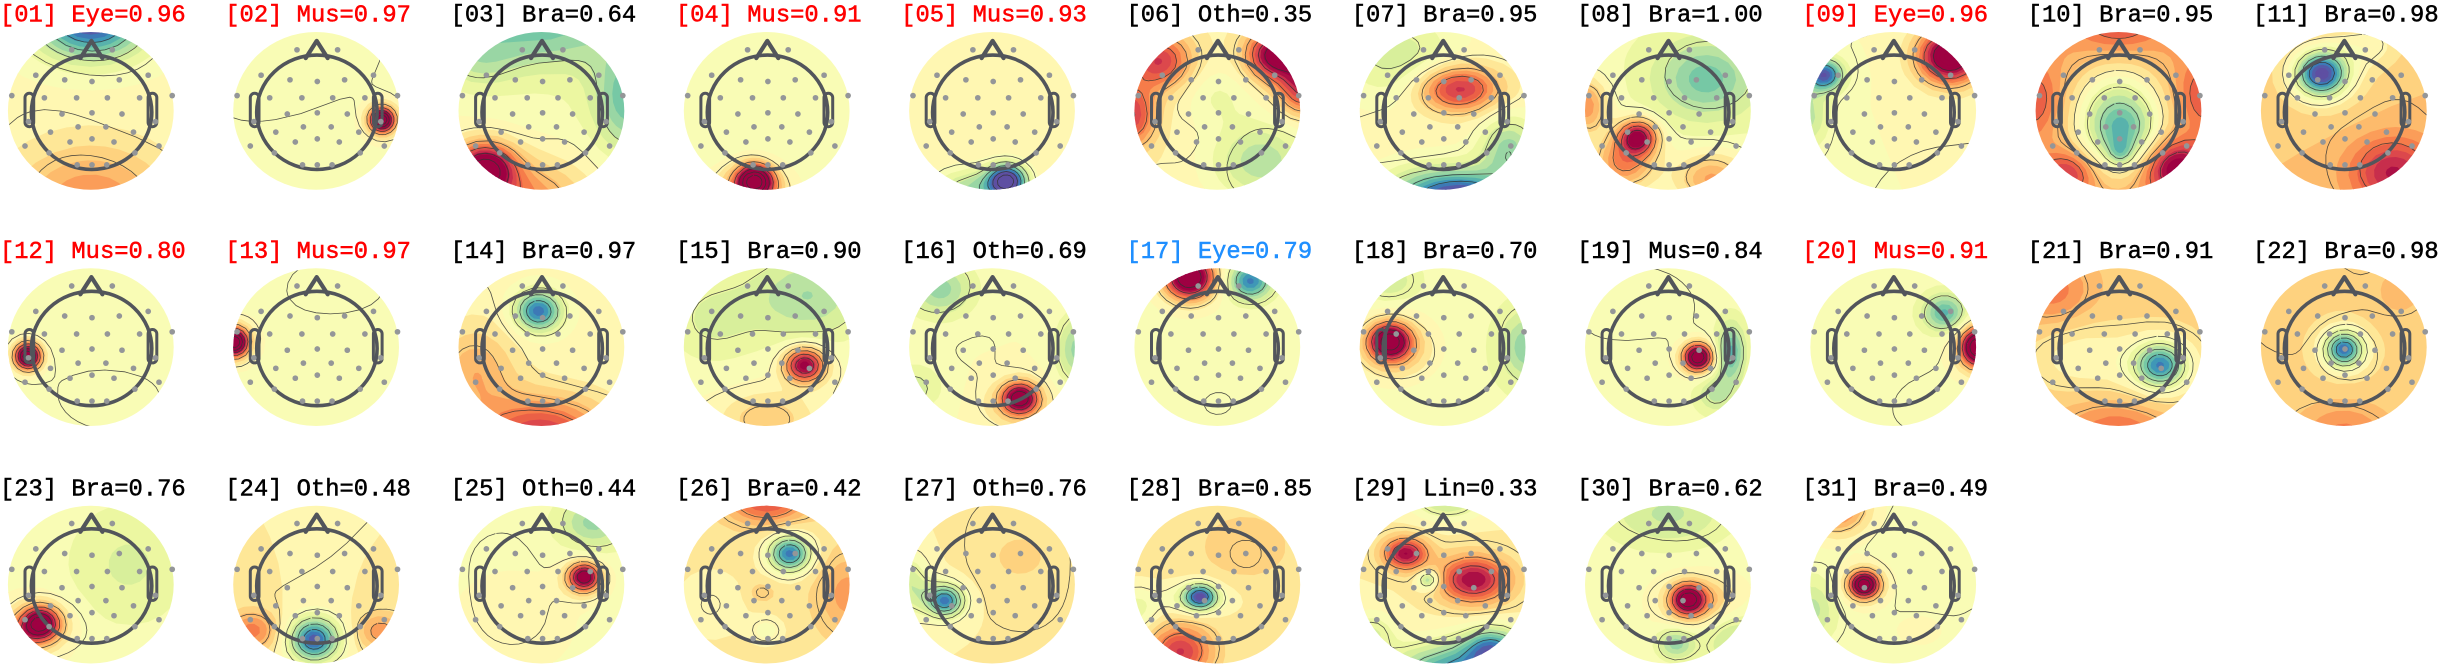 The height and width of the screenshot is (667, 2438). I want to click on svg-text: [30] Bra=0.62, so click(1670, 490).